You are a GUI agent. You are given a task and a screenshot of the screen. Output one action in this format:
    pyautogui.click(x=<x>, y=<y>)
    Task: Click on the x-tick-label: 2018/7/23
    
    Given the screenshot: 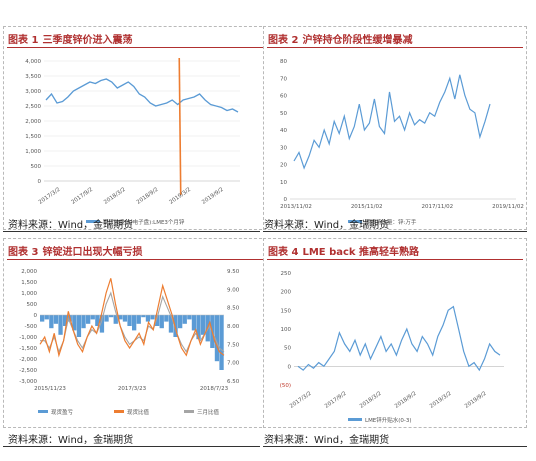 What is the action you would take?
    pyautogui.click(x=214, y=389)
    